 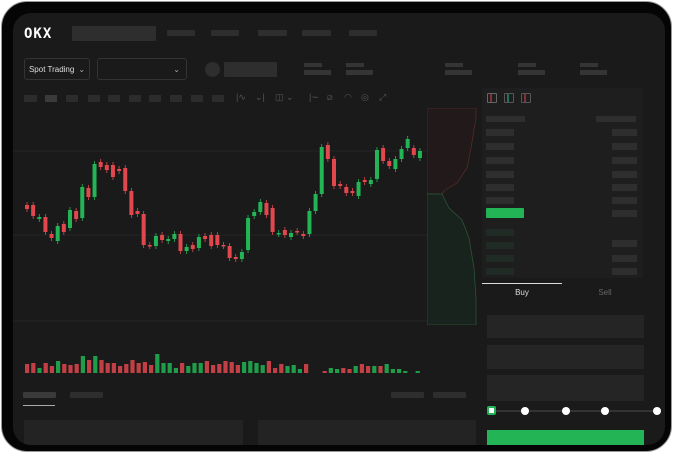 What do you see at coordinates (57, 69) in the screenshot?
I see `market-type-dropdown: Spot Trading ⌄` at bounding box center [57, 69].